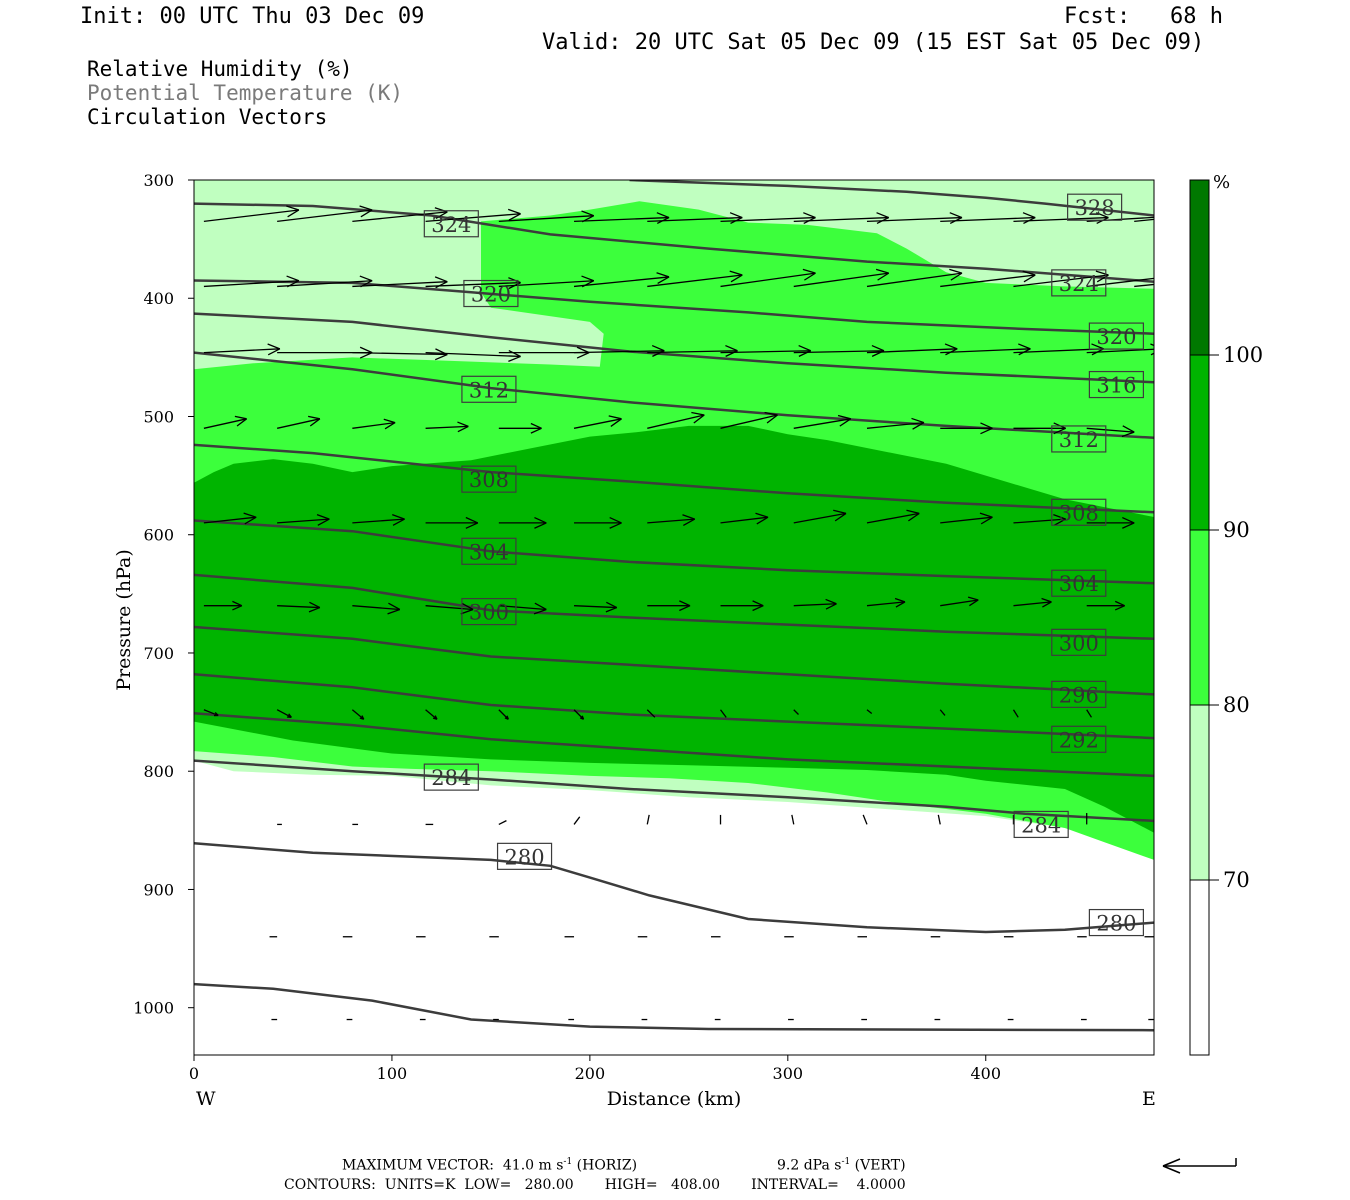  Describe the element at coordinates (1116, 336) in the screenshot. I see `contour-label: 320` at that location.